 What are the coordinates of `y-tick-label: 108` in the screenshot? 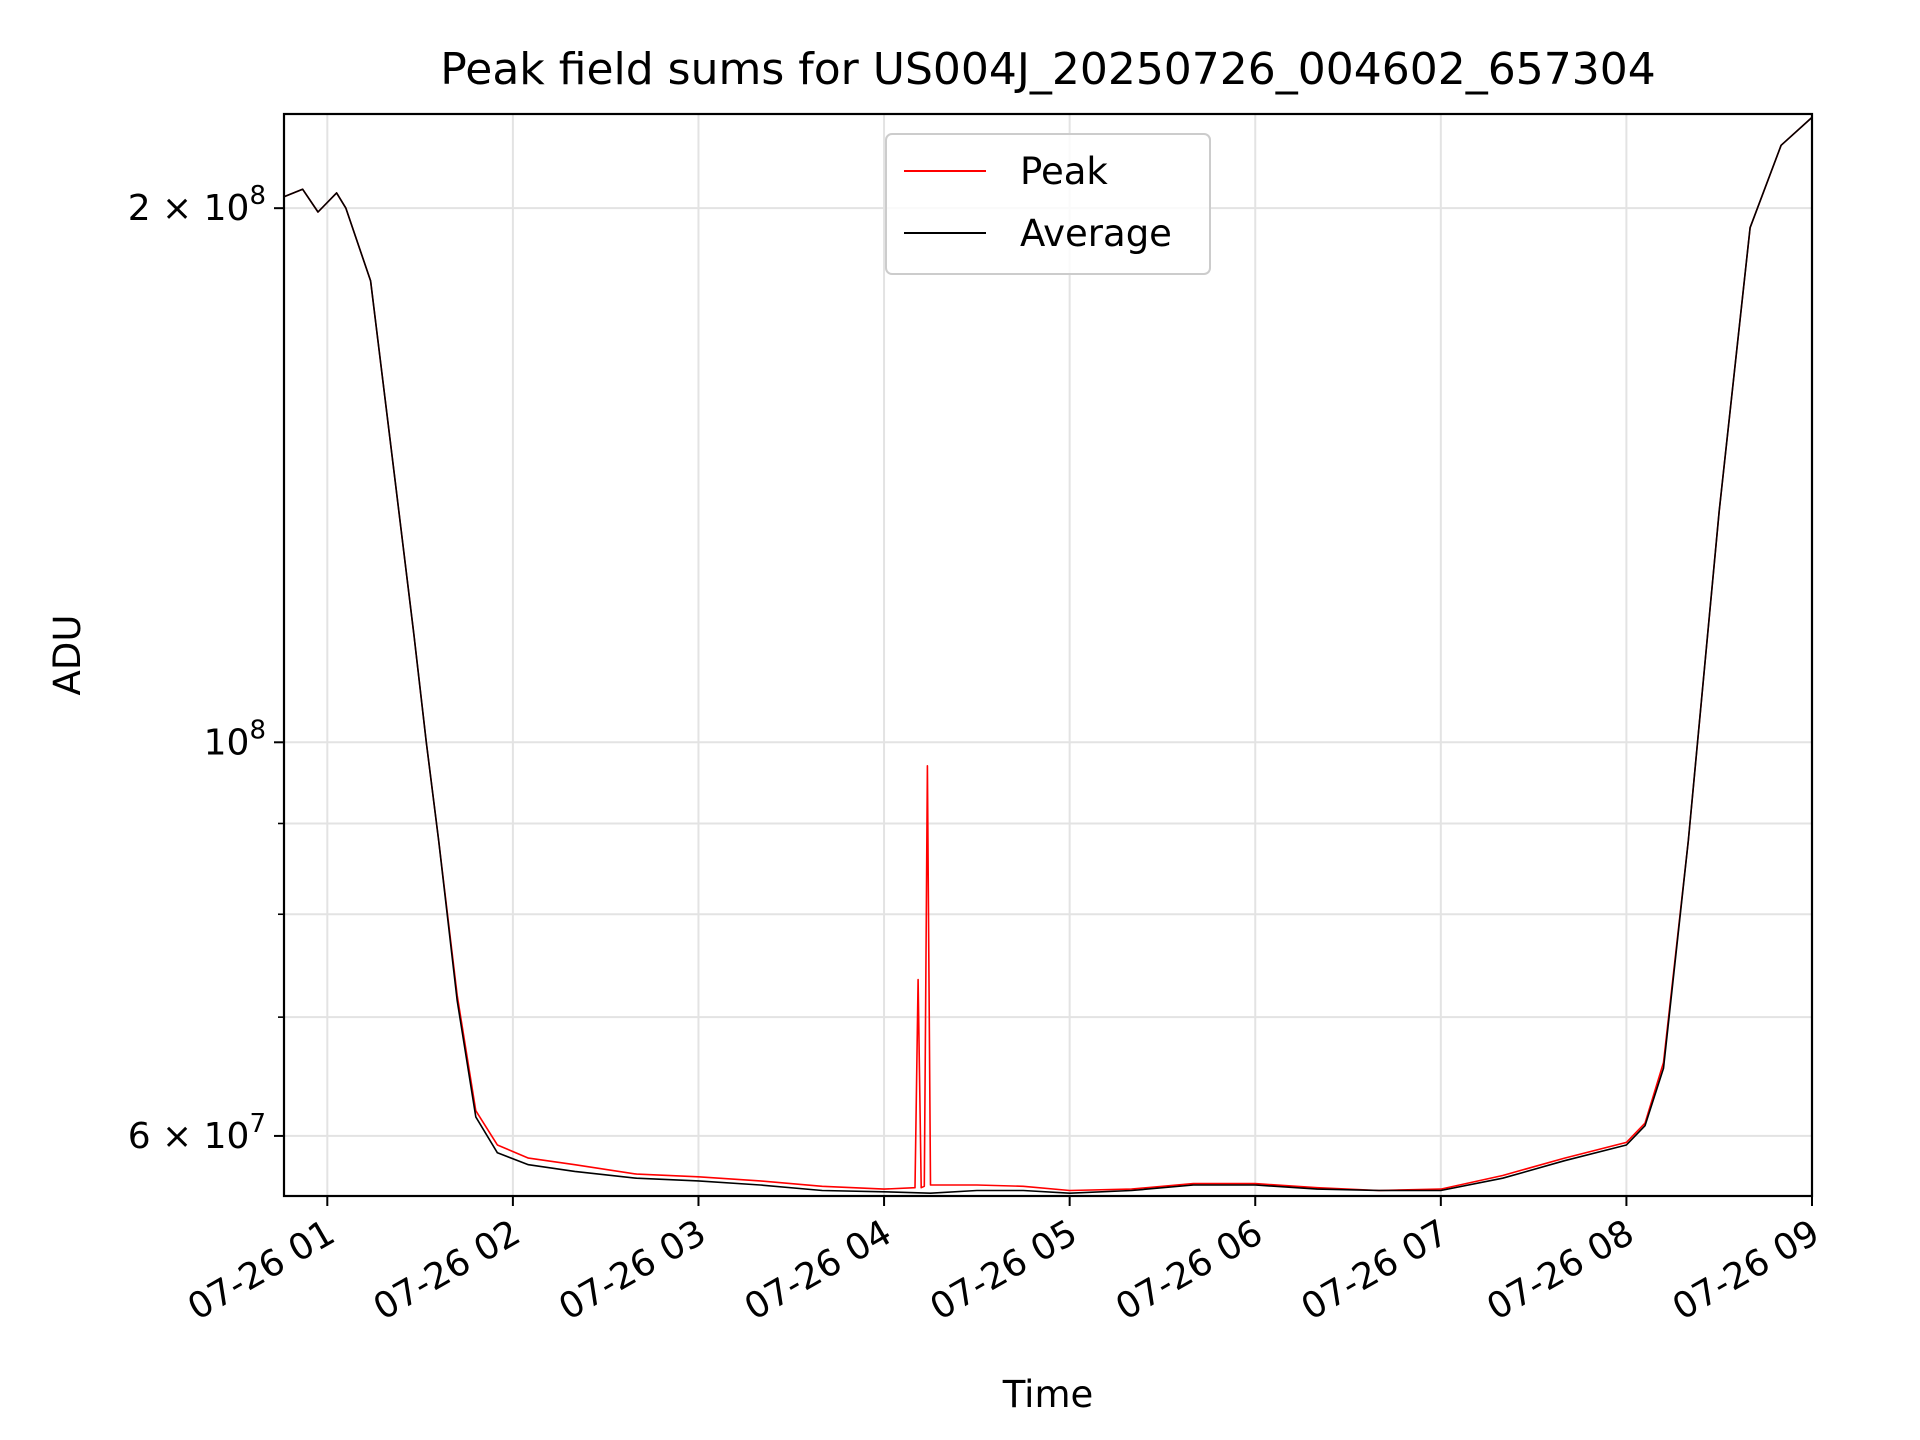 It's located at (235, 739).